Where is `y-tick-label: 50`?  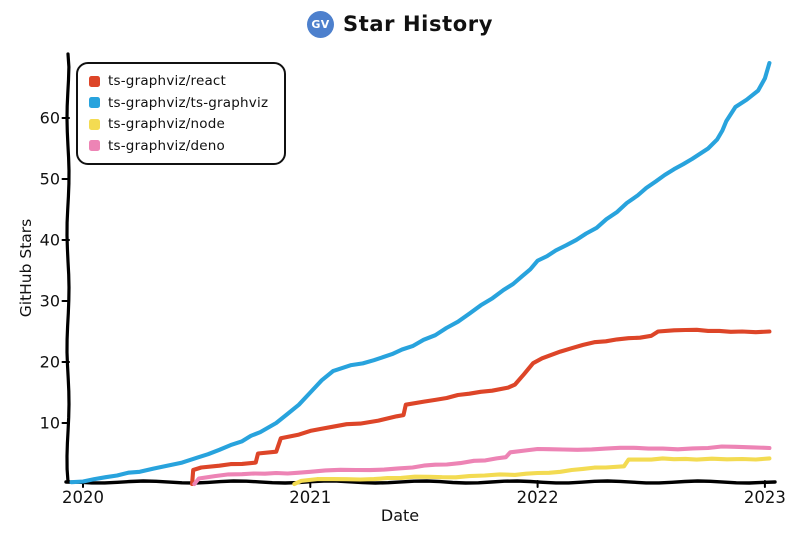
y-tick-label: 50 is located at coordinates (50, 179).